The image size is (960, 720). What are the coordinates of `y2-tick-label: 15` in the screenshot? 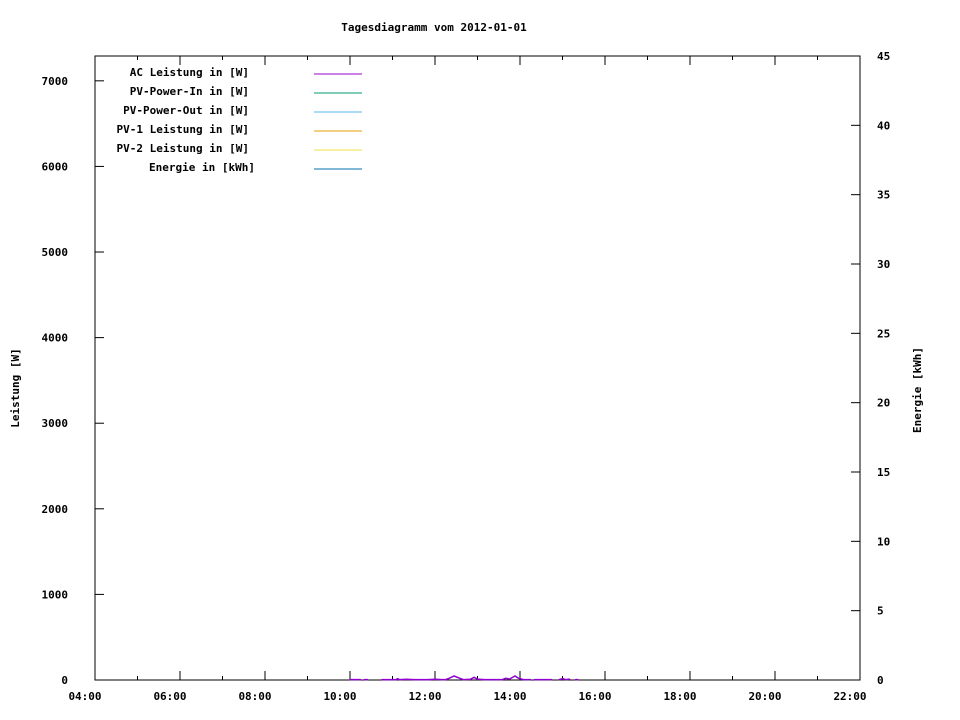 It's located at (883, 472).